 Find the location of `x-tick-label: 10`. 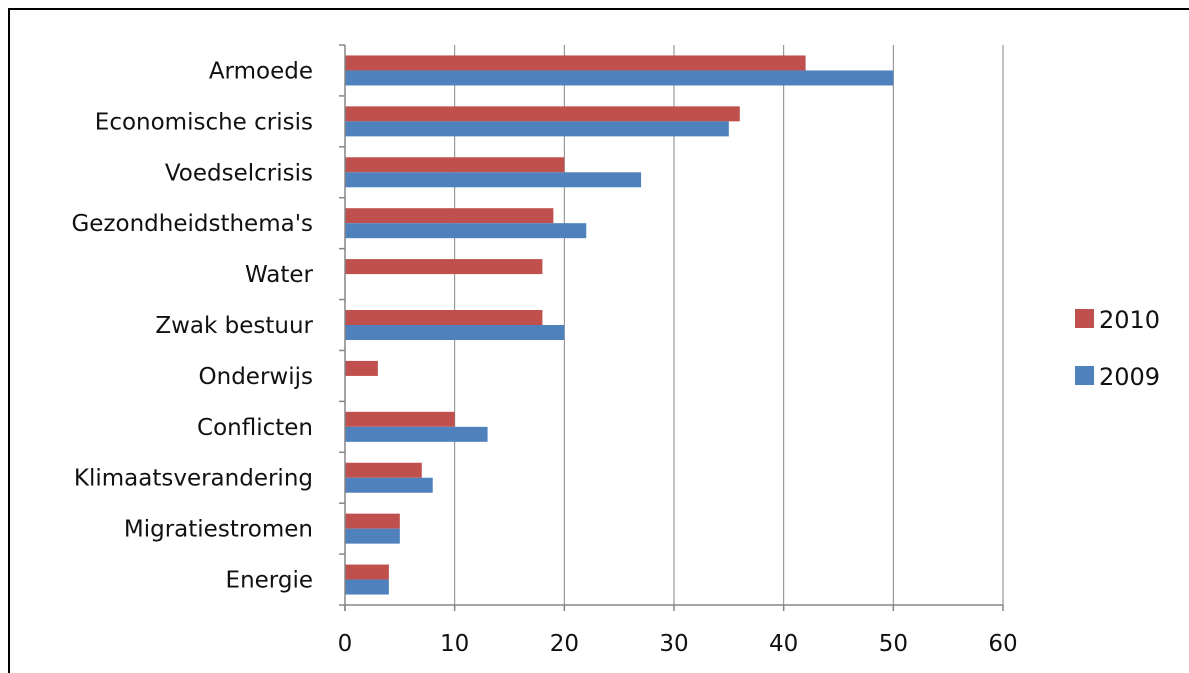

x-tick-label: 10 is located at coordinates (454, 644).